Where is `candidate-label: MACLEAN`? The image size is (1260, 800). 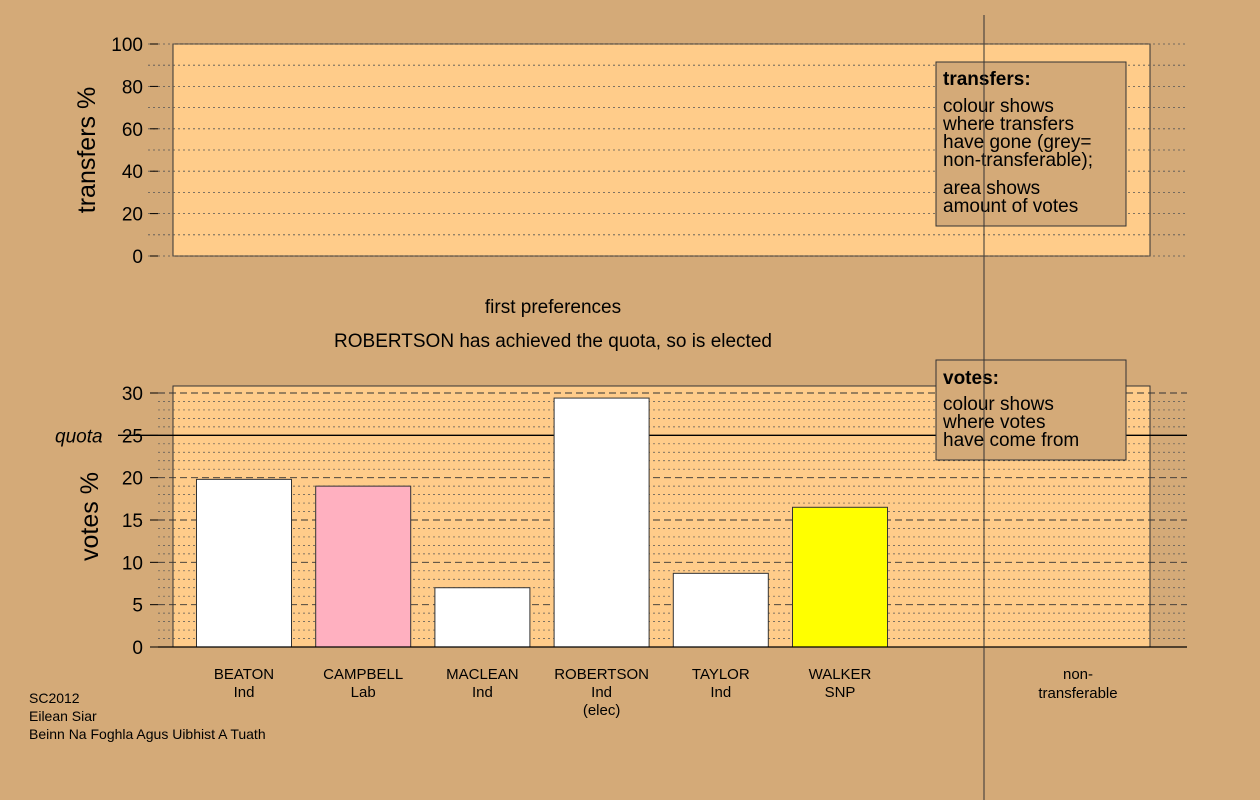
candidate-label: MACLEAN is located at coordinates (482, 674).